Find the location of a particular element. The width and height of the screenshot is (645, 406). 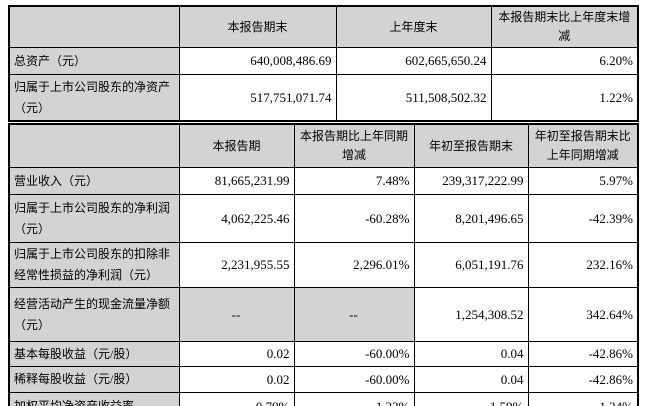

value-cell: 232.16% is located at coordinates (583, 265).